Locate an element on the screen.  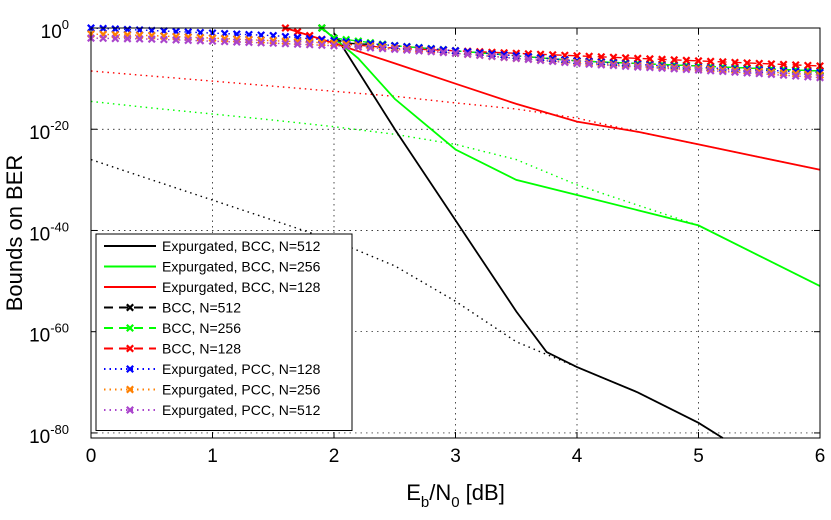
legend-entry: Expurgated, BCC, N=512 is located at coordinates (212, 246).